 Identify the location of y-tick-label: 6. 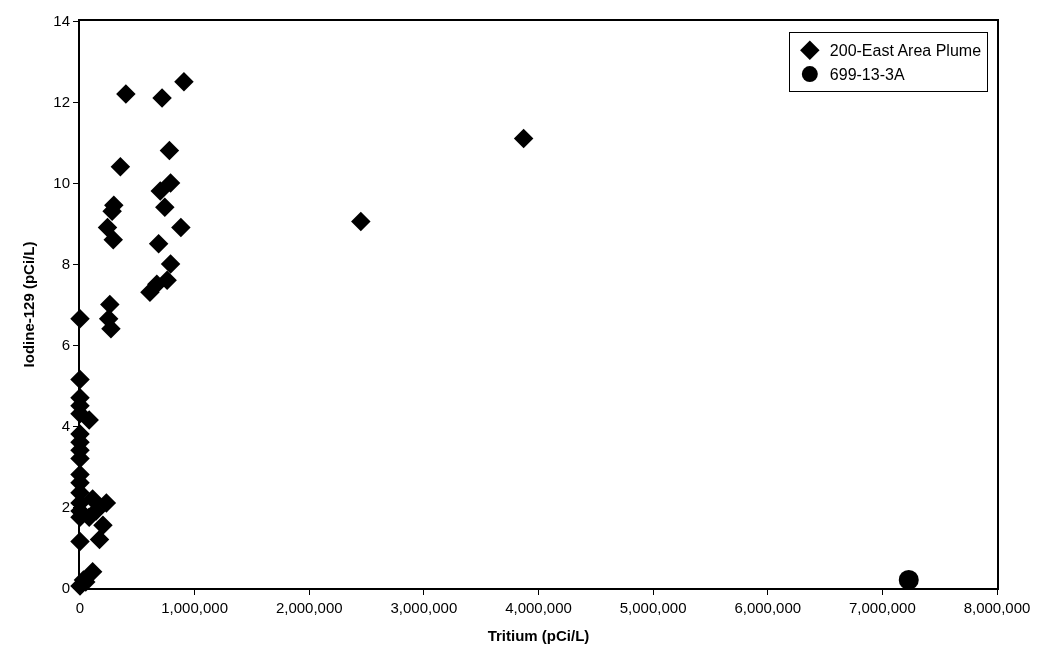
(65, 345).